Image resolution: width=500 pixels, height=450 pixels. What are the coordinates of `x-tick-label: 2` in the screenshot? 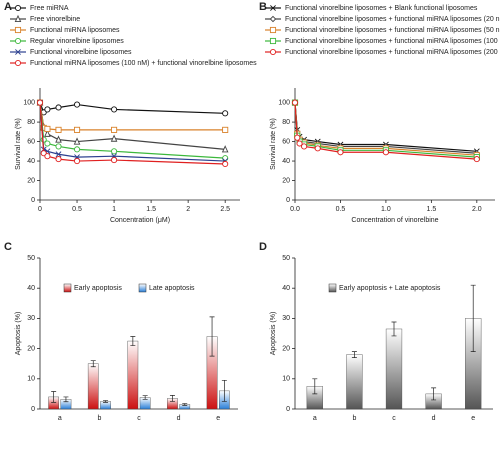 It's located at (188, 209).